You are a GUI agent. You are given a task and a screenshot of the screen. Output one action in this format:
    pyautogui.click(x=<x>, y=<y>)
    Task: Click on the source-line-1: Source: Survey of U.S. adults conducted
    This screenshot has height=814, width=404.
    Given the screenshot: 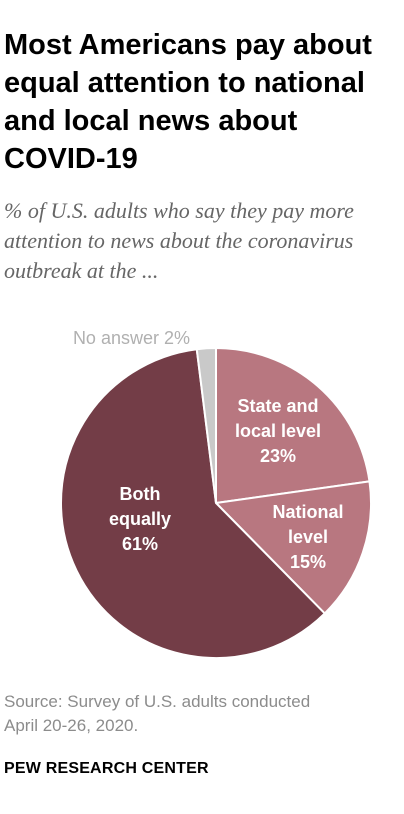 What is the action you would take?
    pyautogui.click(x=157, y=701)
    